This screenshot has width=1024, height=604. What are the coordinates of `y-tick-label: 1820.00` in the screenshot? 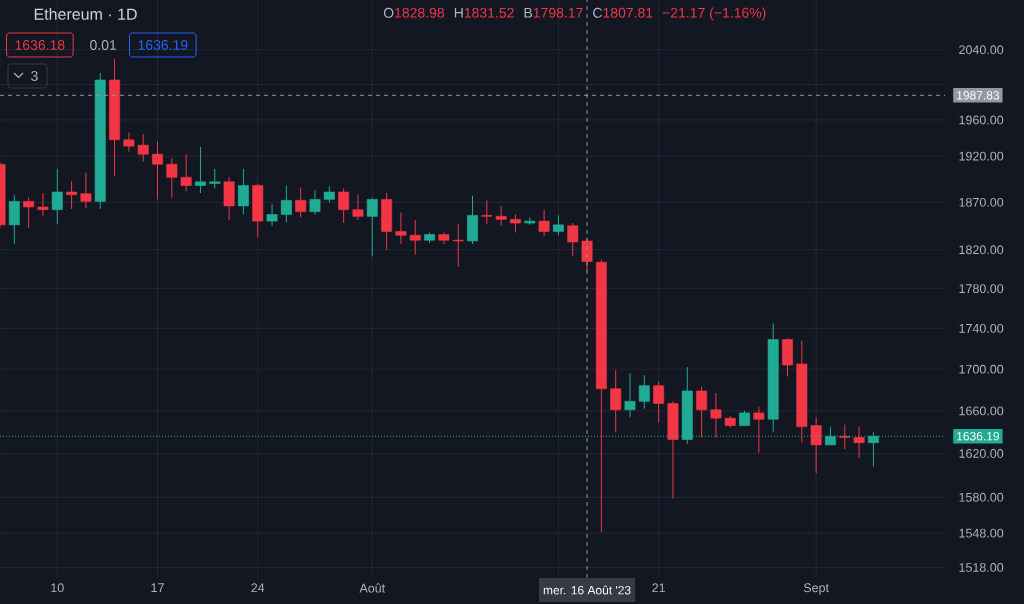 It's located at (981, 250).